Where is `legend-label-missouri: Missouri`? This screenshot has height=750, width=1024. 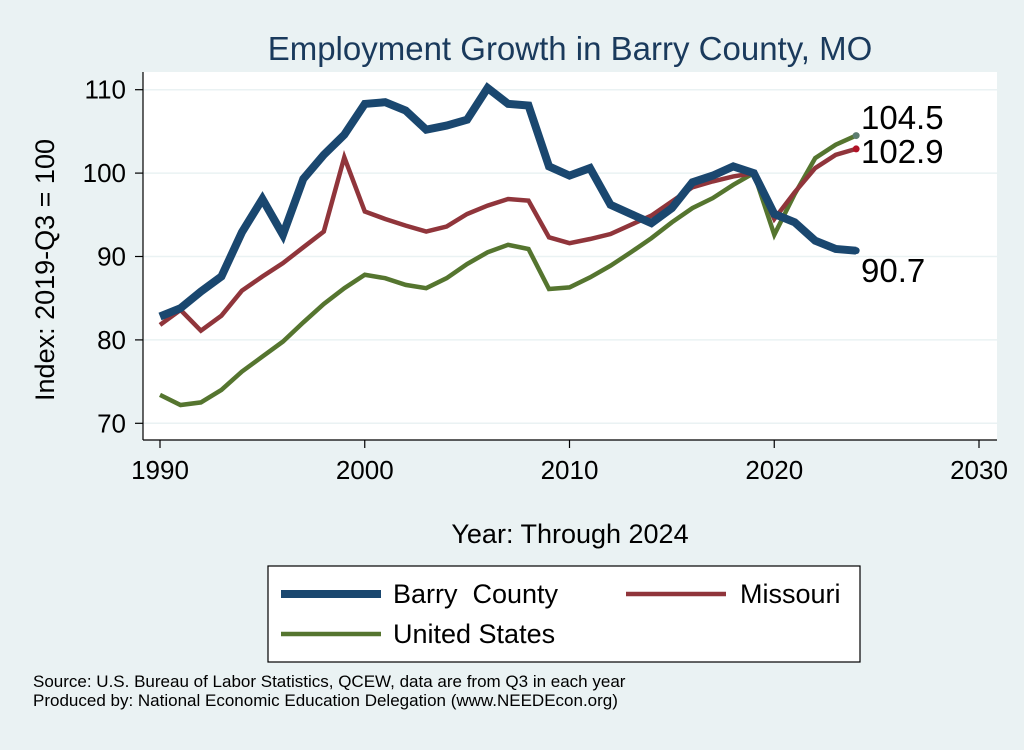
legend-label-missouri: Missouri is located at coordinates (790, 594).